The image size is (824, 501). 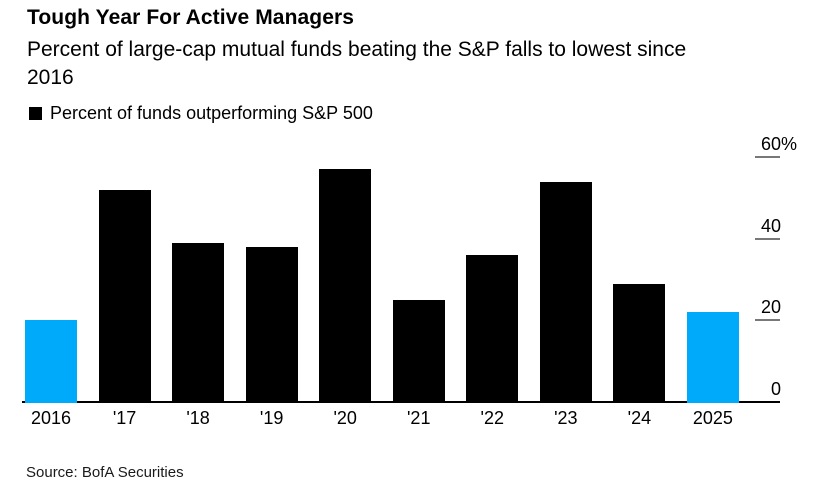 I want to click on bar-2016, so click(x=51, y=361).